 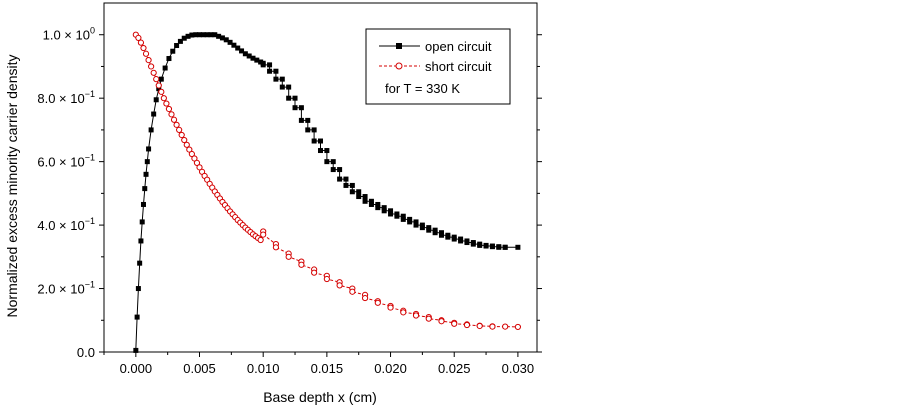 I want to click on y-tick-label: 1.0 × 100, so click(x=69, y=34).